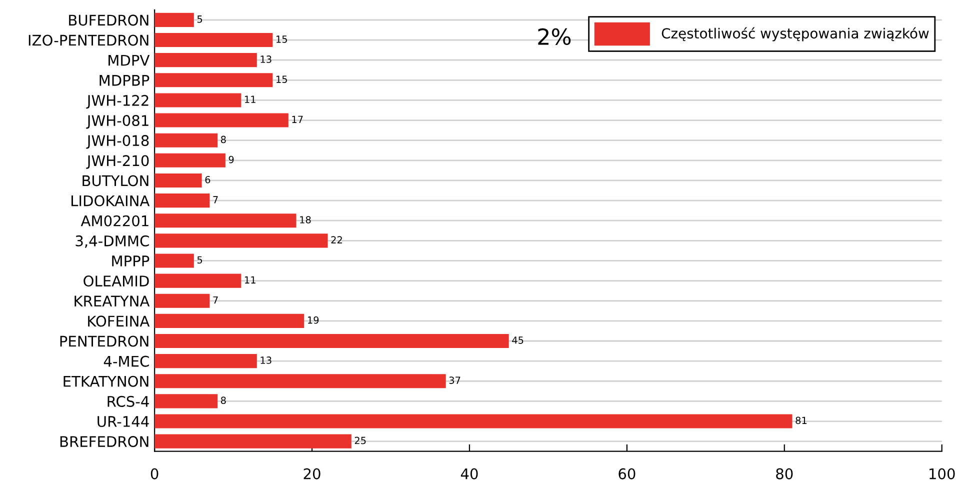 Image resolution: width=966 pixels, height=496 pixels. I want to click on data-label: 18, so click(305, 220).